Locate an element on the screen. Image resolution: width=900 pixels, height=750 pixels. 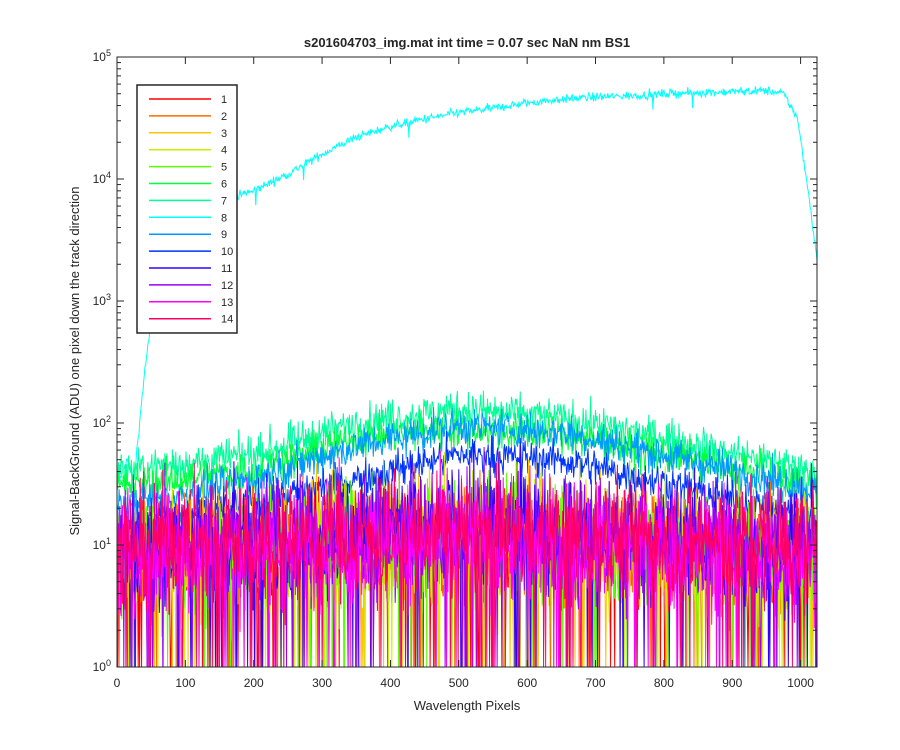
x-axis-label: Wavelength Pixels is located at coordinates (467, 705).